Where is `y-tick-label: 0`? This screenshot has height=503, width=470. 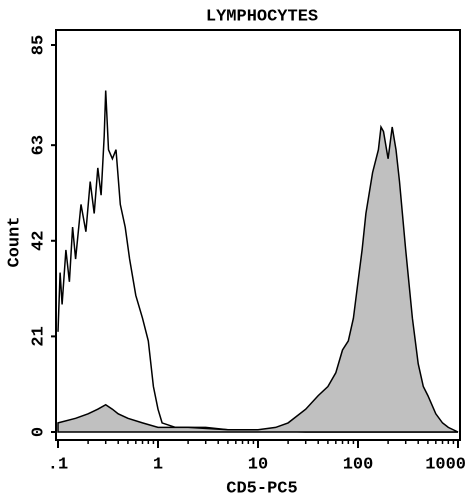
y-tick-label: 0 is located at coordinates (38, 432).